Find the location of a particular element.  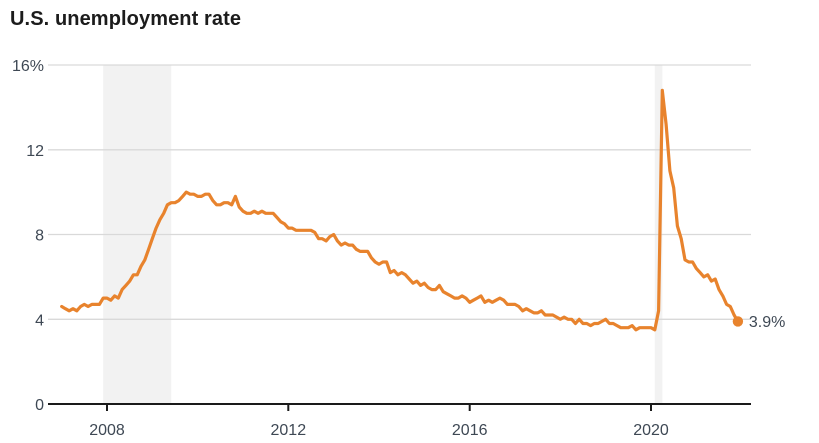

end-value-label: 3.9% is located at coordinates (767, 322).